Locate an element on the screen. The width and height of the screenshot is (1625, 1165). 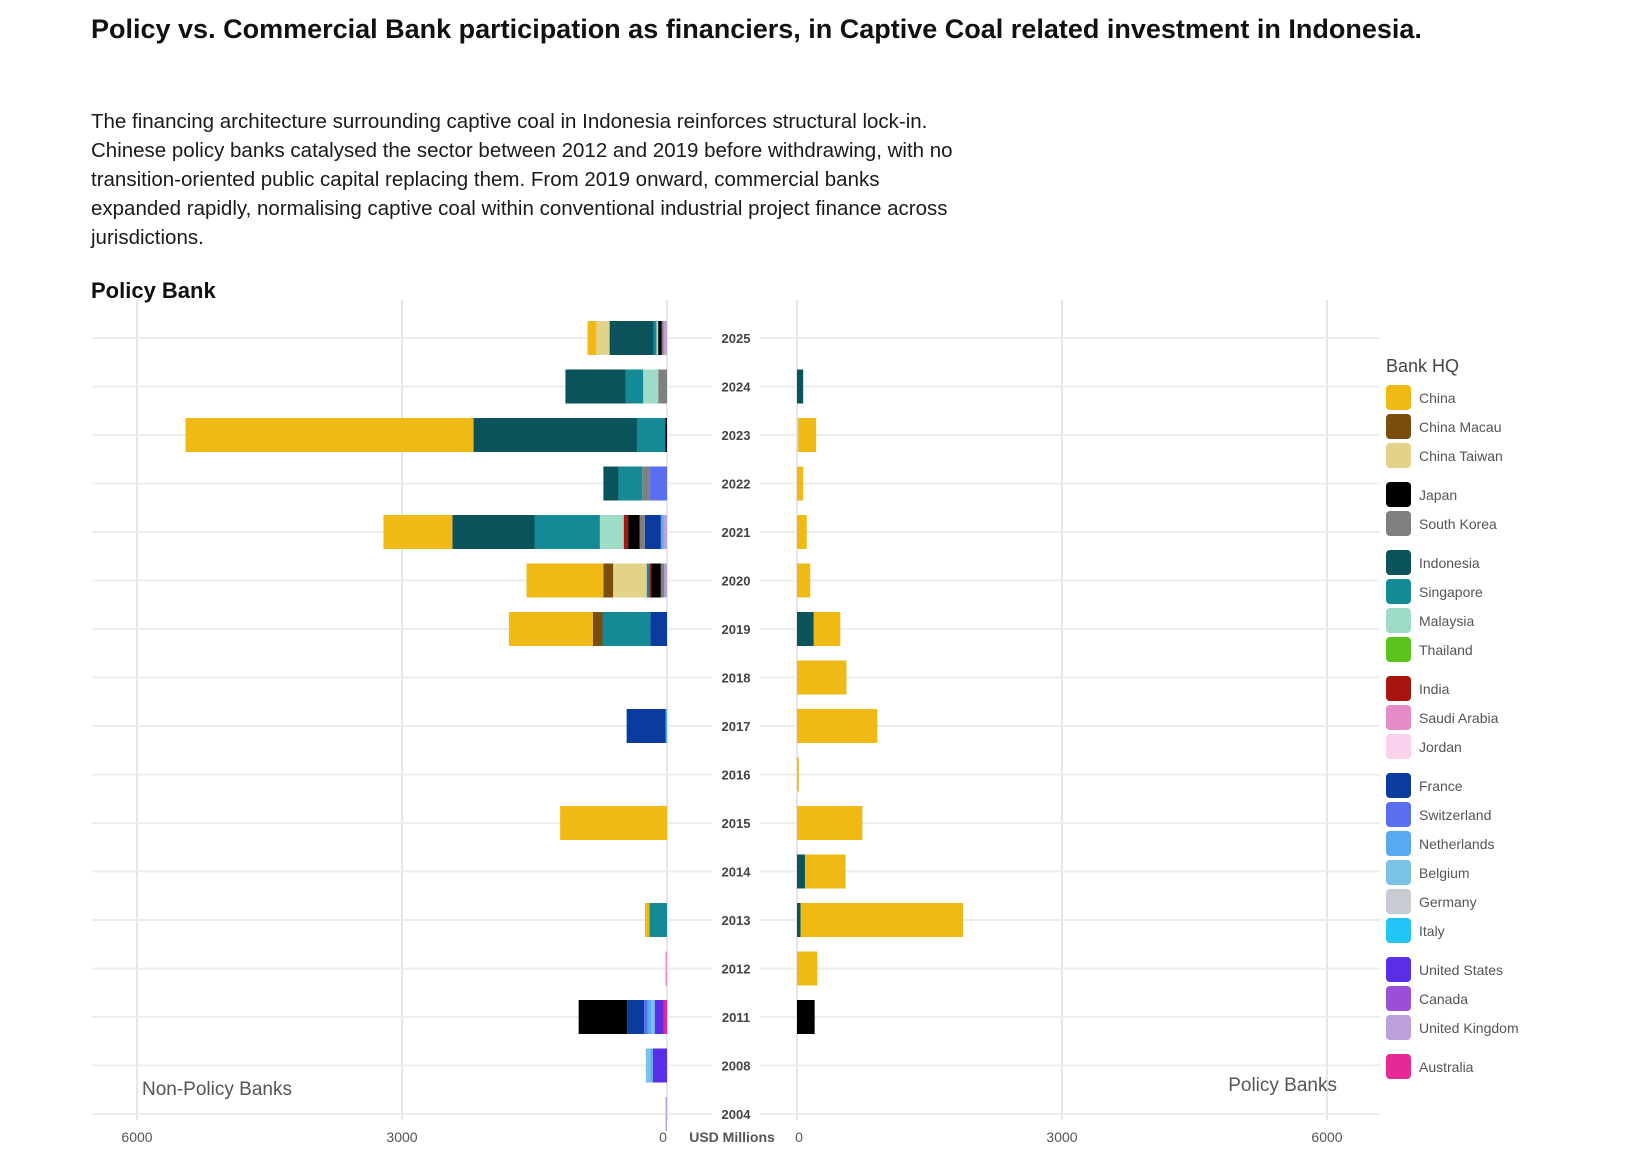
legend-label: South Korea is located at coordinates (1458, 523).